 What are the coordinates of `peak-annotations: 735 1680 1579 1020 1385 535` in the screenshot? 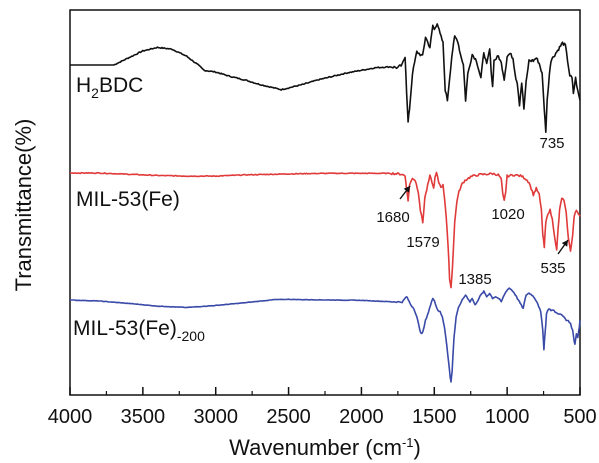 It's located at (472, 211).